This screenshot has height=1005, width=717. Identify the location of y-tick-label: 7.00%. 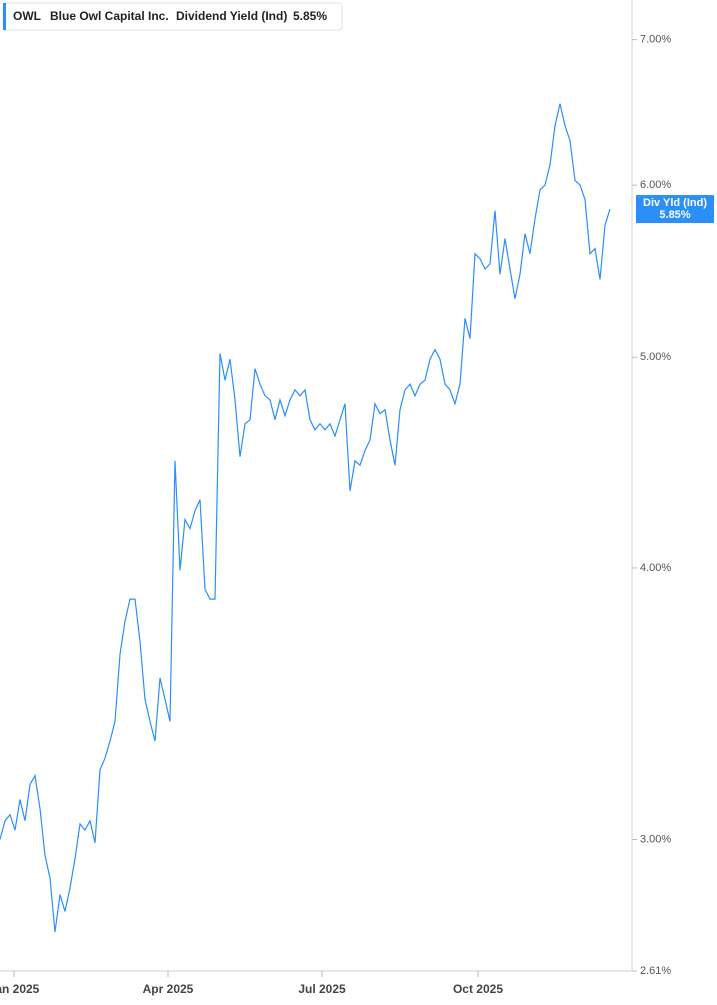
(655, 40).